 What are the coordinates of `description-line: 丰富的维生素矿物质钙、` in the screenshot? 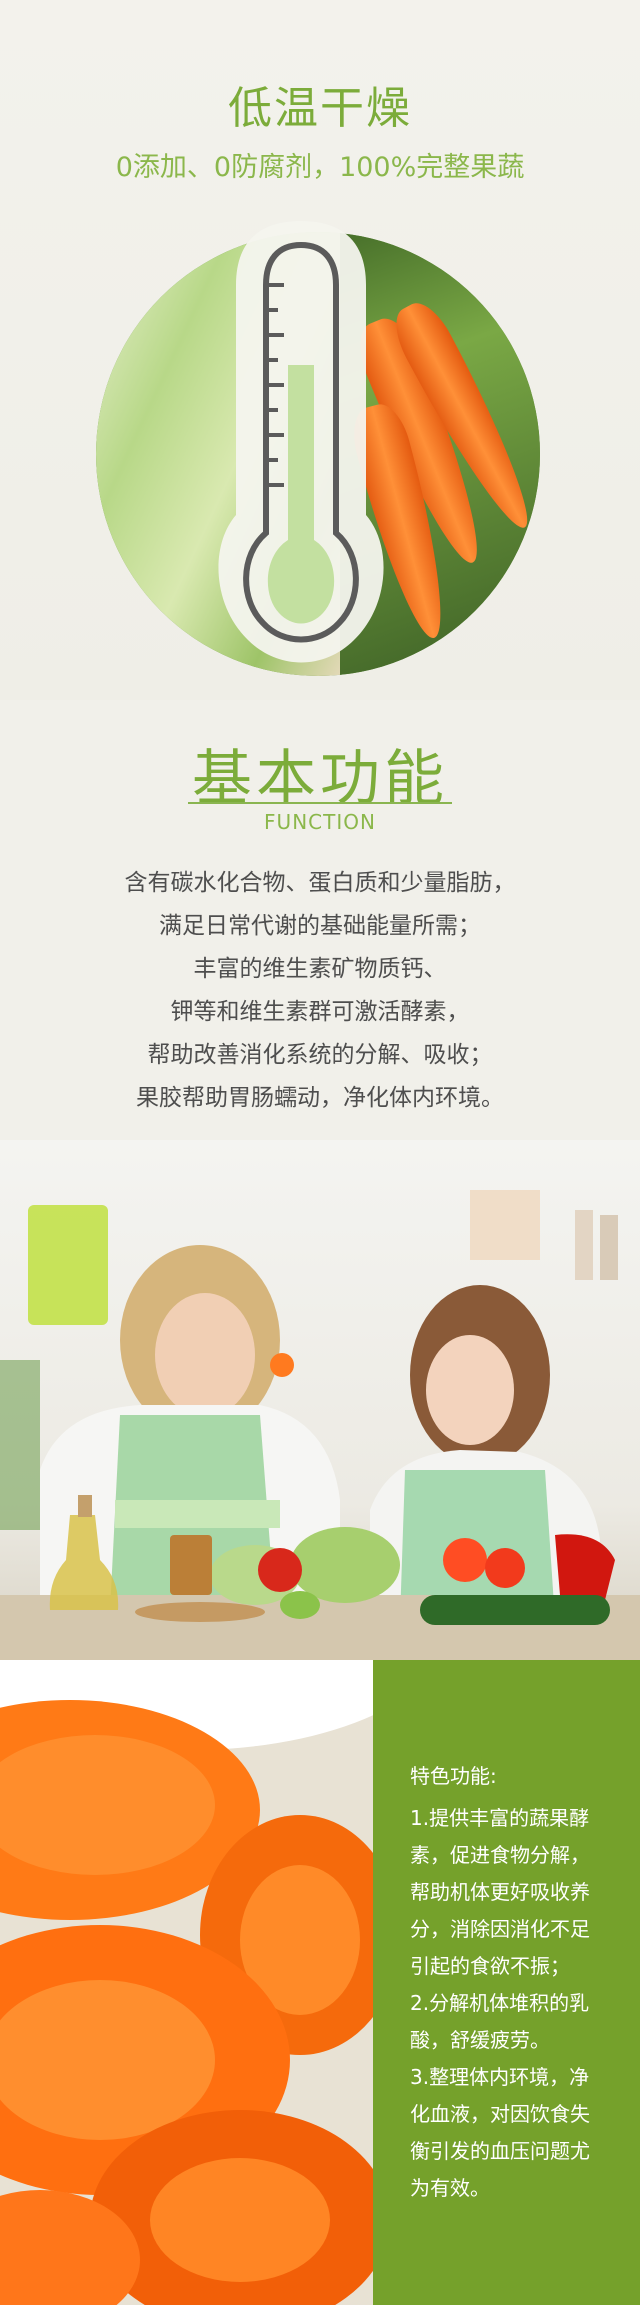 It's located at (320, 969).